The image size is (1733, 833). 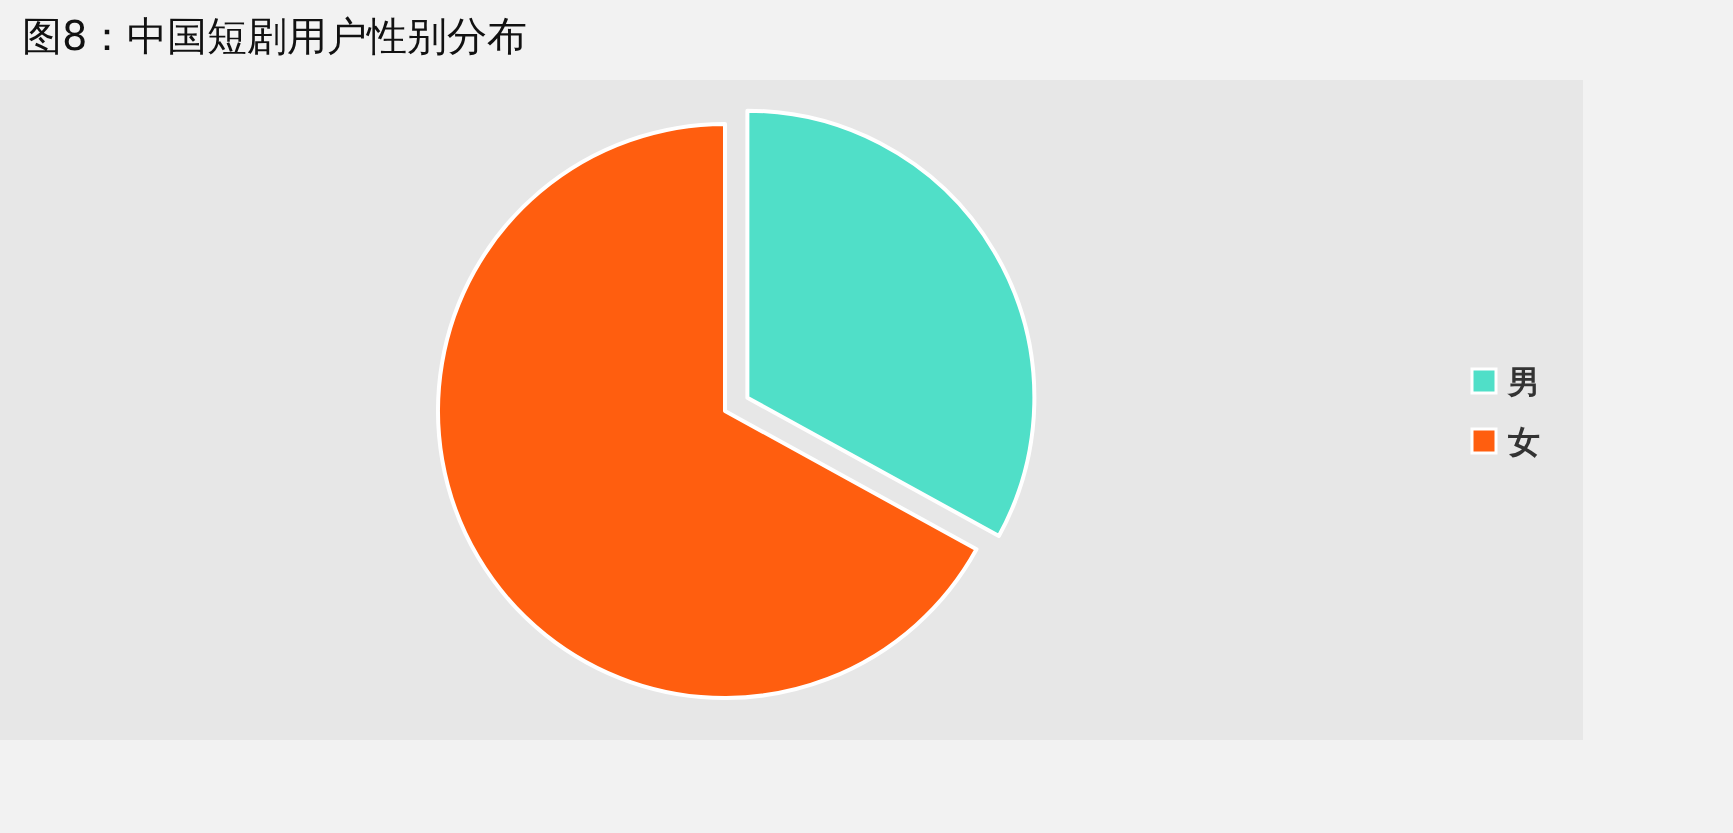 What do you see at coordinates (1523, 442) in the screenshot?
I see `legend-label: 女` at bounding box center [1523, 442].